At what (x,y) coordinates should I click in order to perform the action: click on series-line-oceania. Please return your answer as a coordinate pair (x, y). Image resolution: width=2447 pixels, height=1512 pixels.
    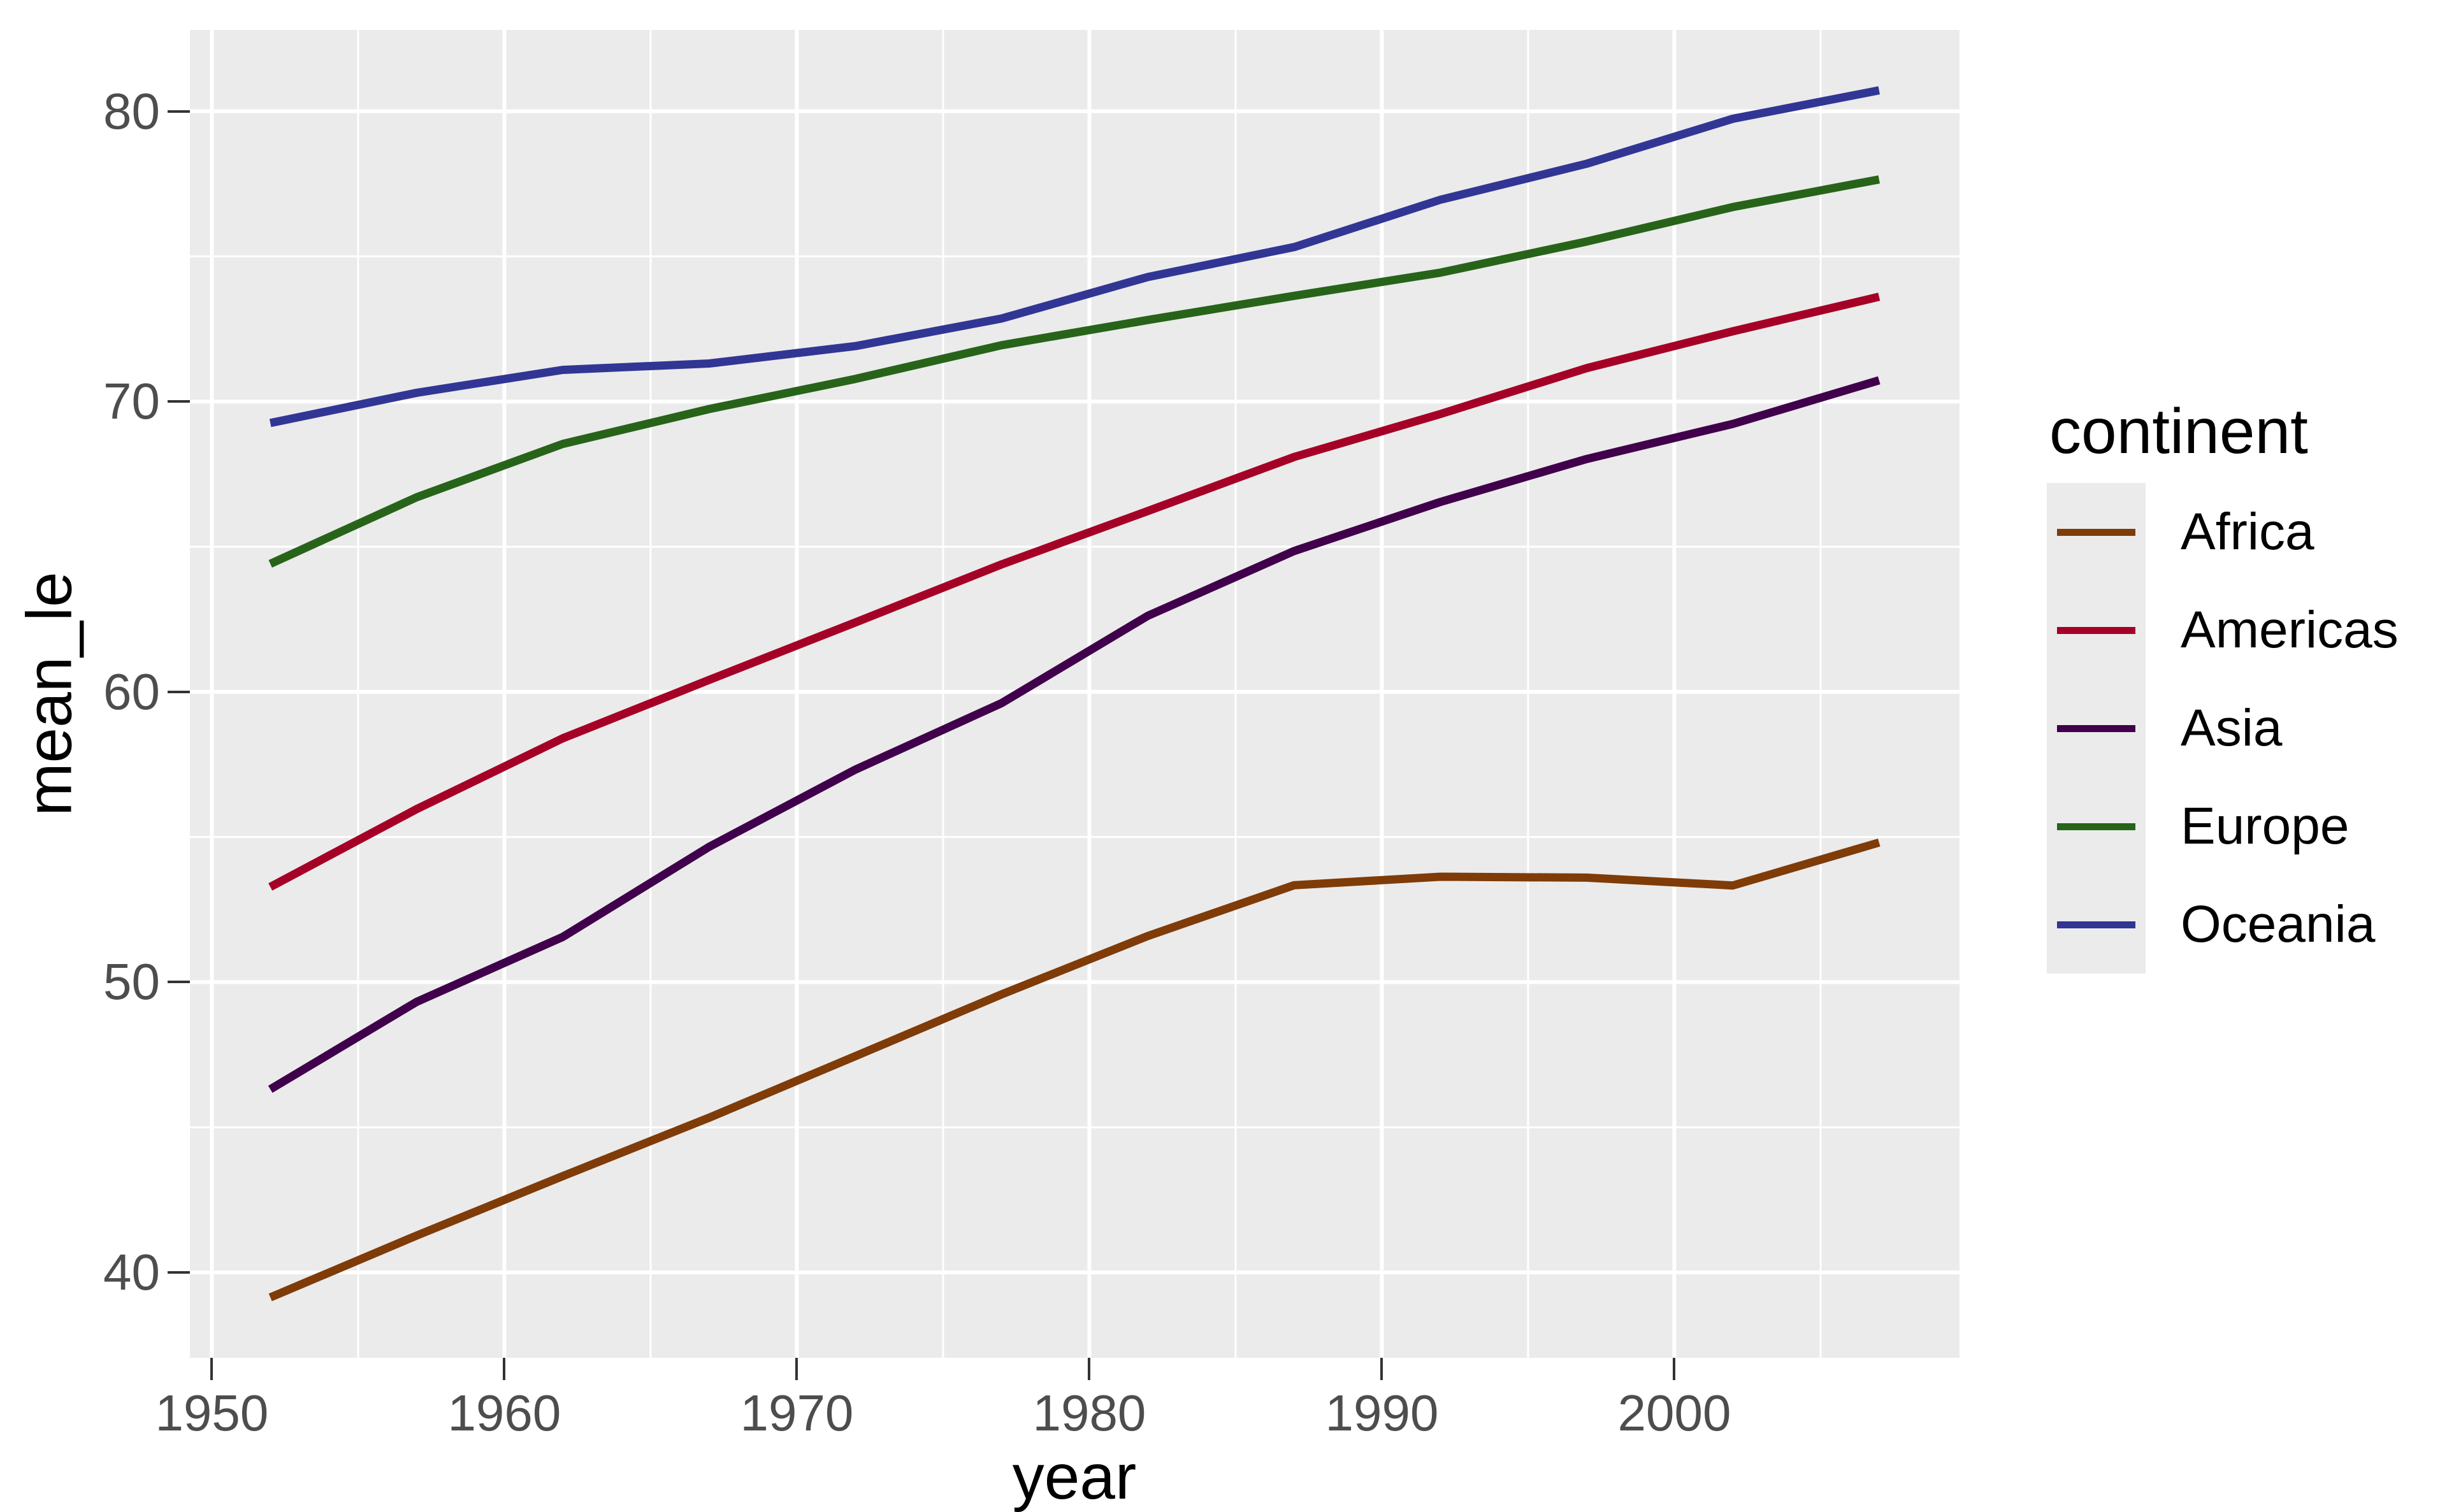
    Looking at the image, I should click on (1074, 257).